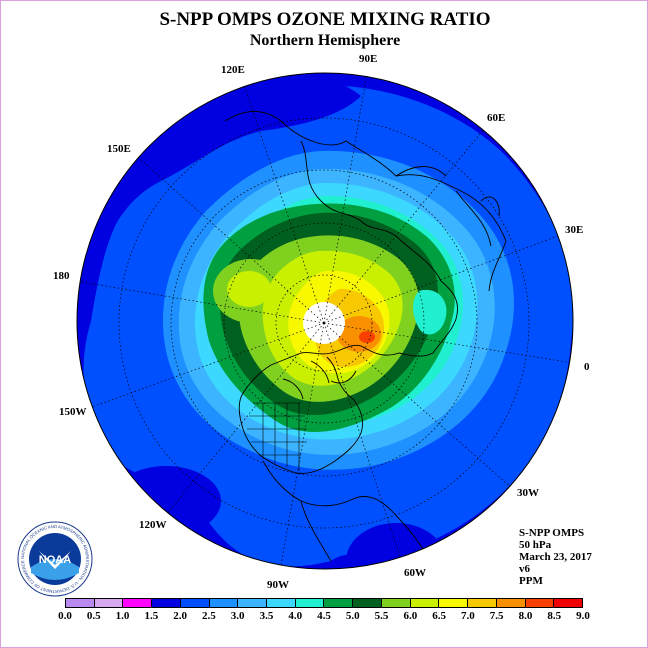 The image size is (648, 648). I want to click on level-8-5-patch, so click(367, 337).